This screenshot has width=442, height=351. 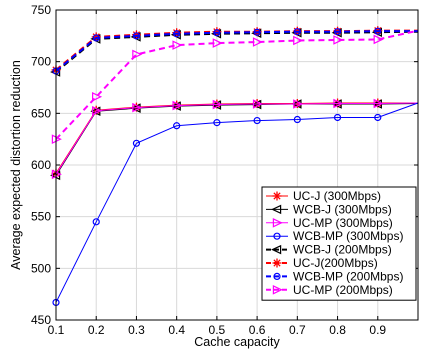 I want to click on legend-entry: WCB-MP (300Mbps), so click(x=334, y=236).